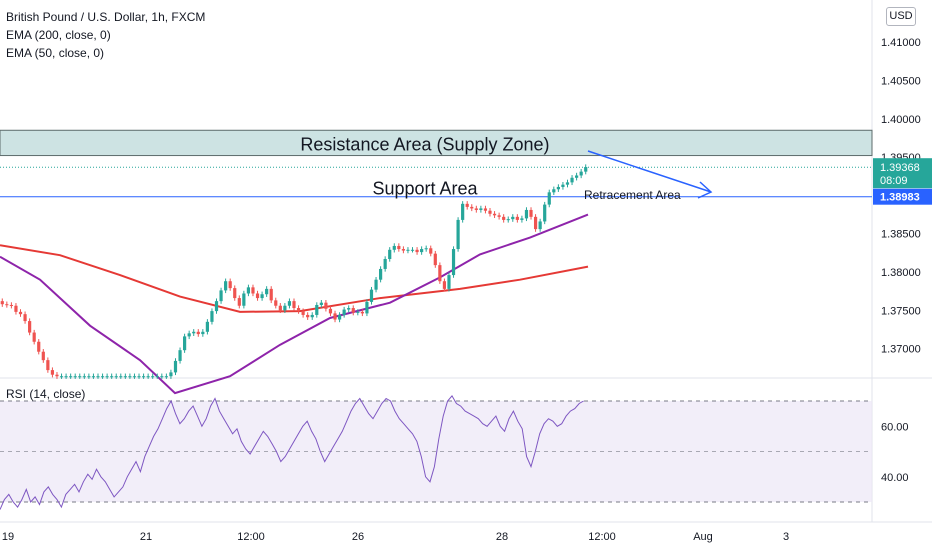 This screenshot has height=550, width=932. Describe the element at coordinates (46, 394) in the screenshot. I see `rsi-legend: RSI (14, close)` at that location.